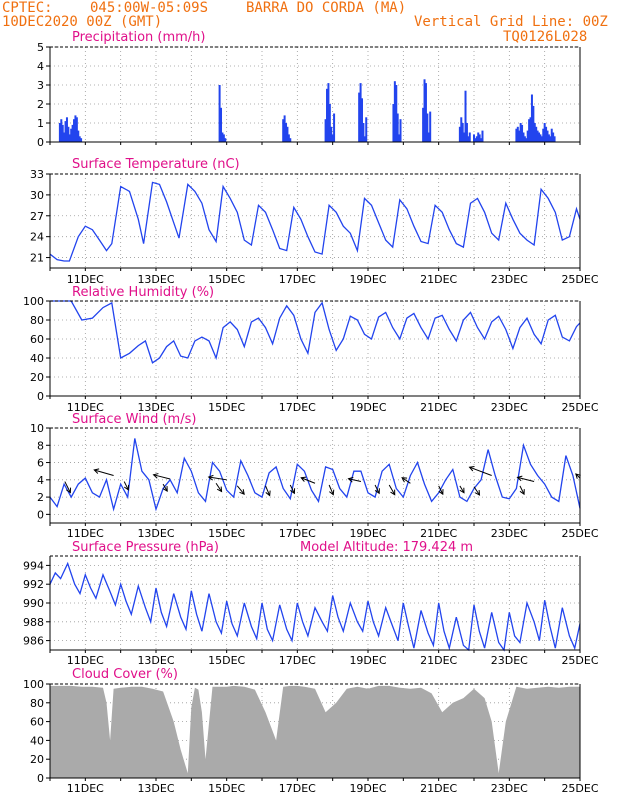 The width and height of the screenshot is (618, 800). I want to click on ytick-label: 2, so click(40, 104).